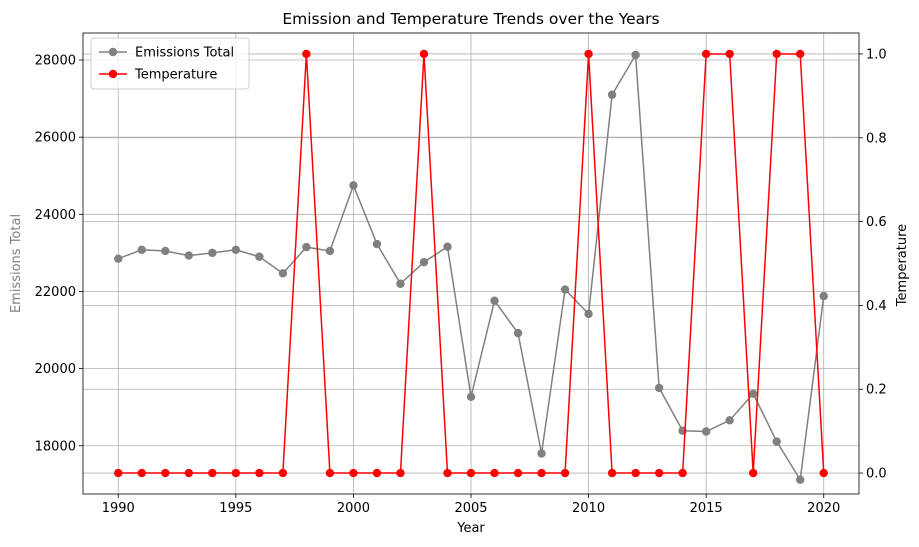 This screenshot has height=547, width=919. What do you see at coordinates (876, 474) in the screenshot?
I see `y-right-tick-label: 0.0` at bounding box center [876, 474].